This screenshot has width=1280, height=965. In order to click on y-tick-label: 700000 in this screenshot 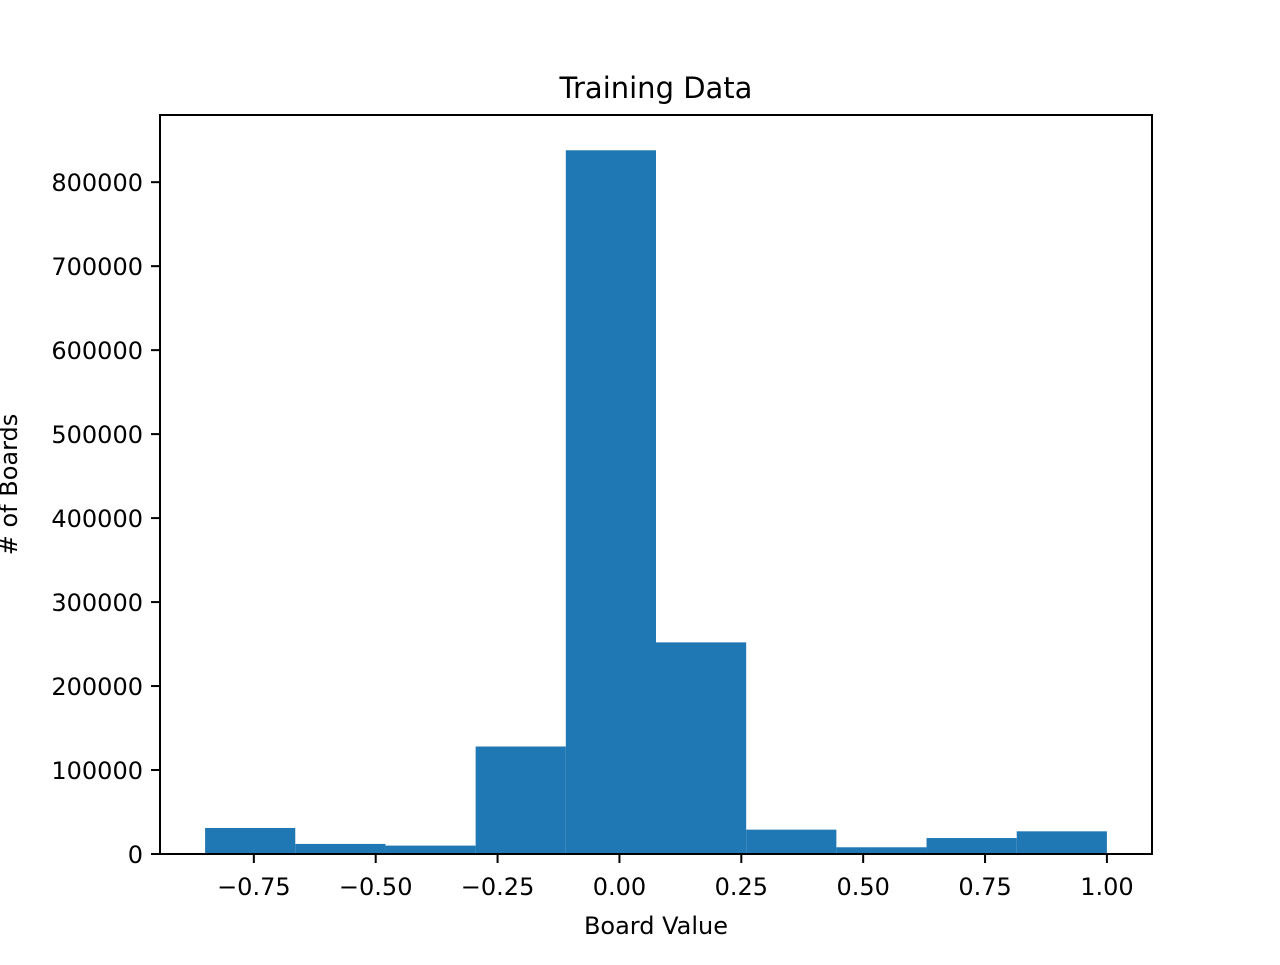, I will do `click(97, 267)`.